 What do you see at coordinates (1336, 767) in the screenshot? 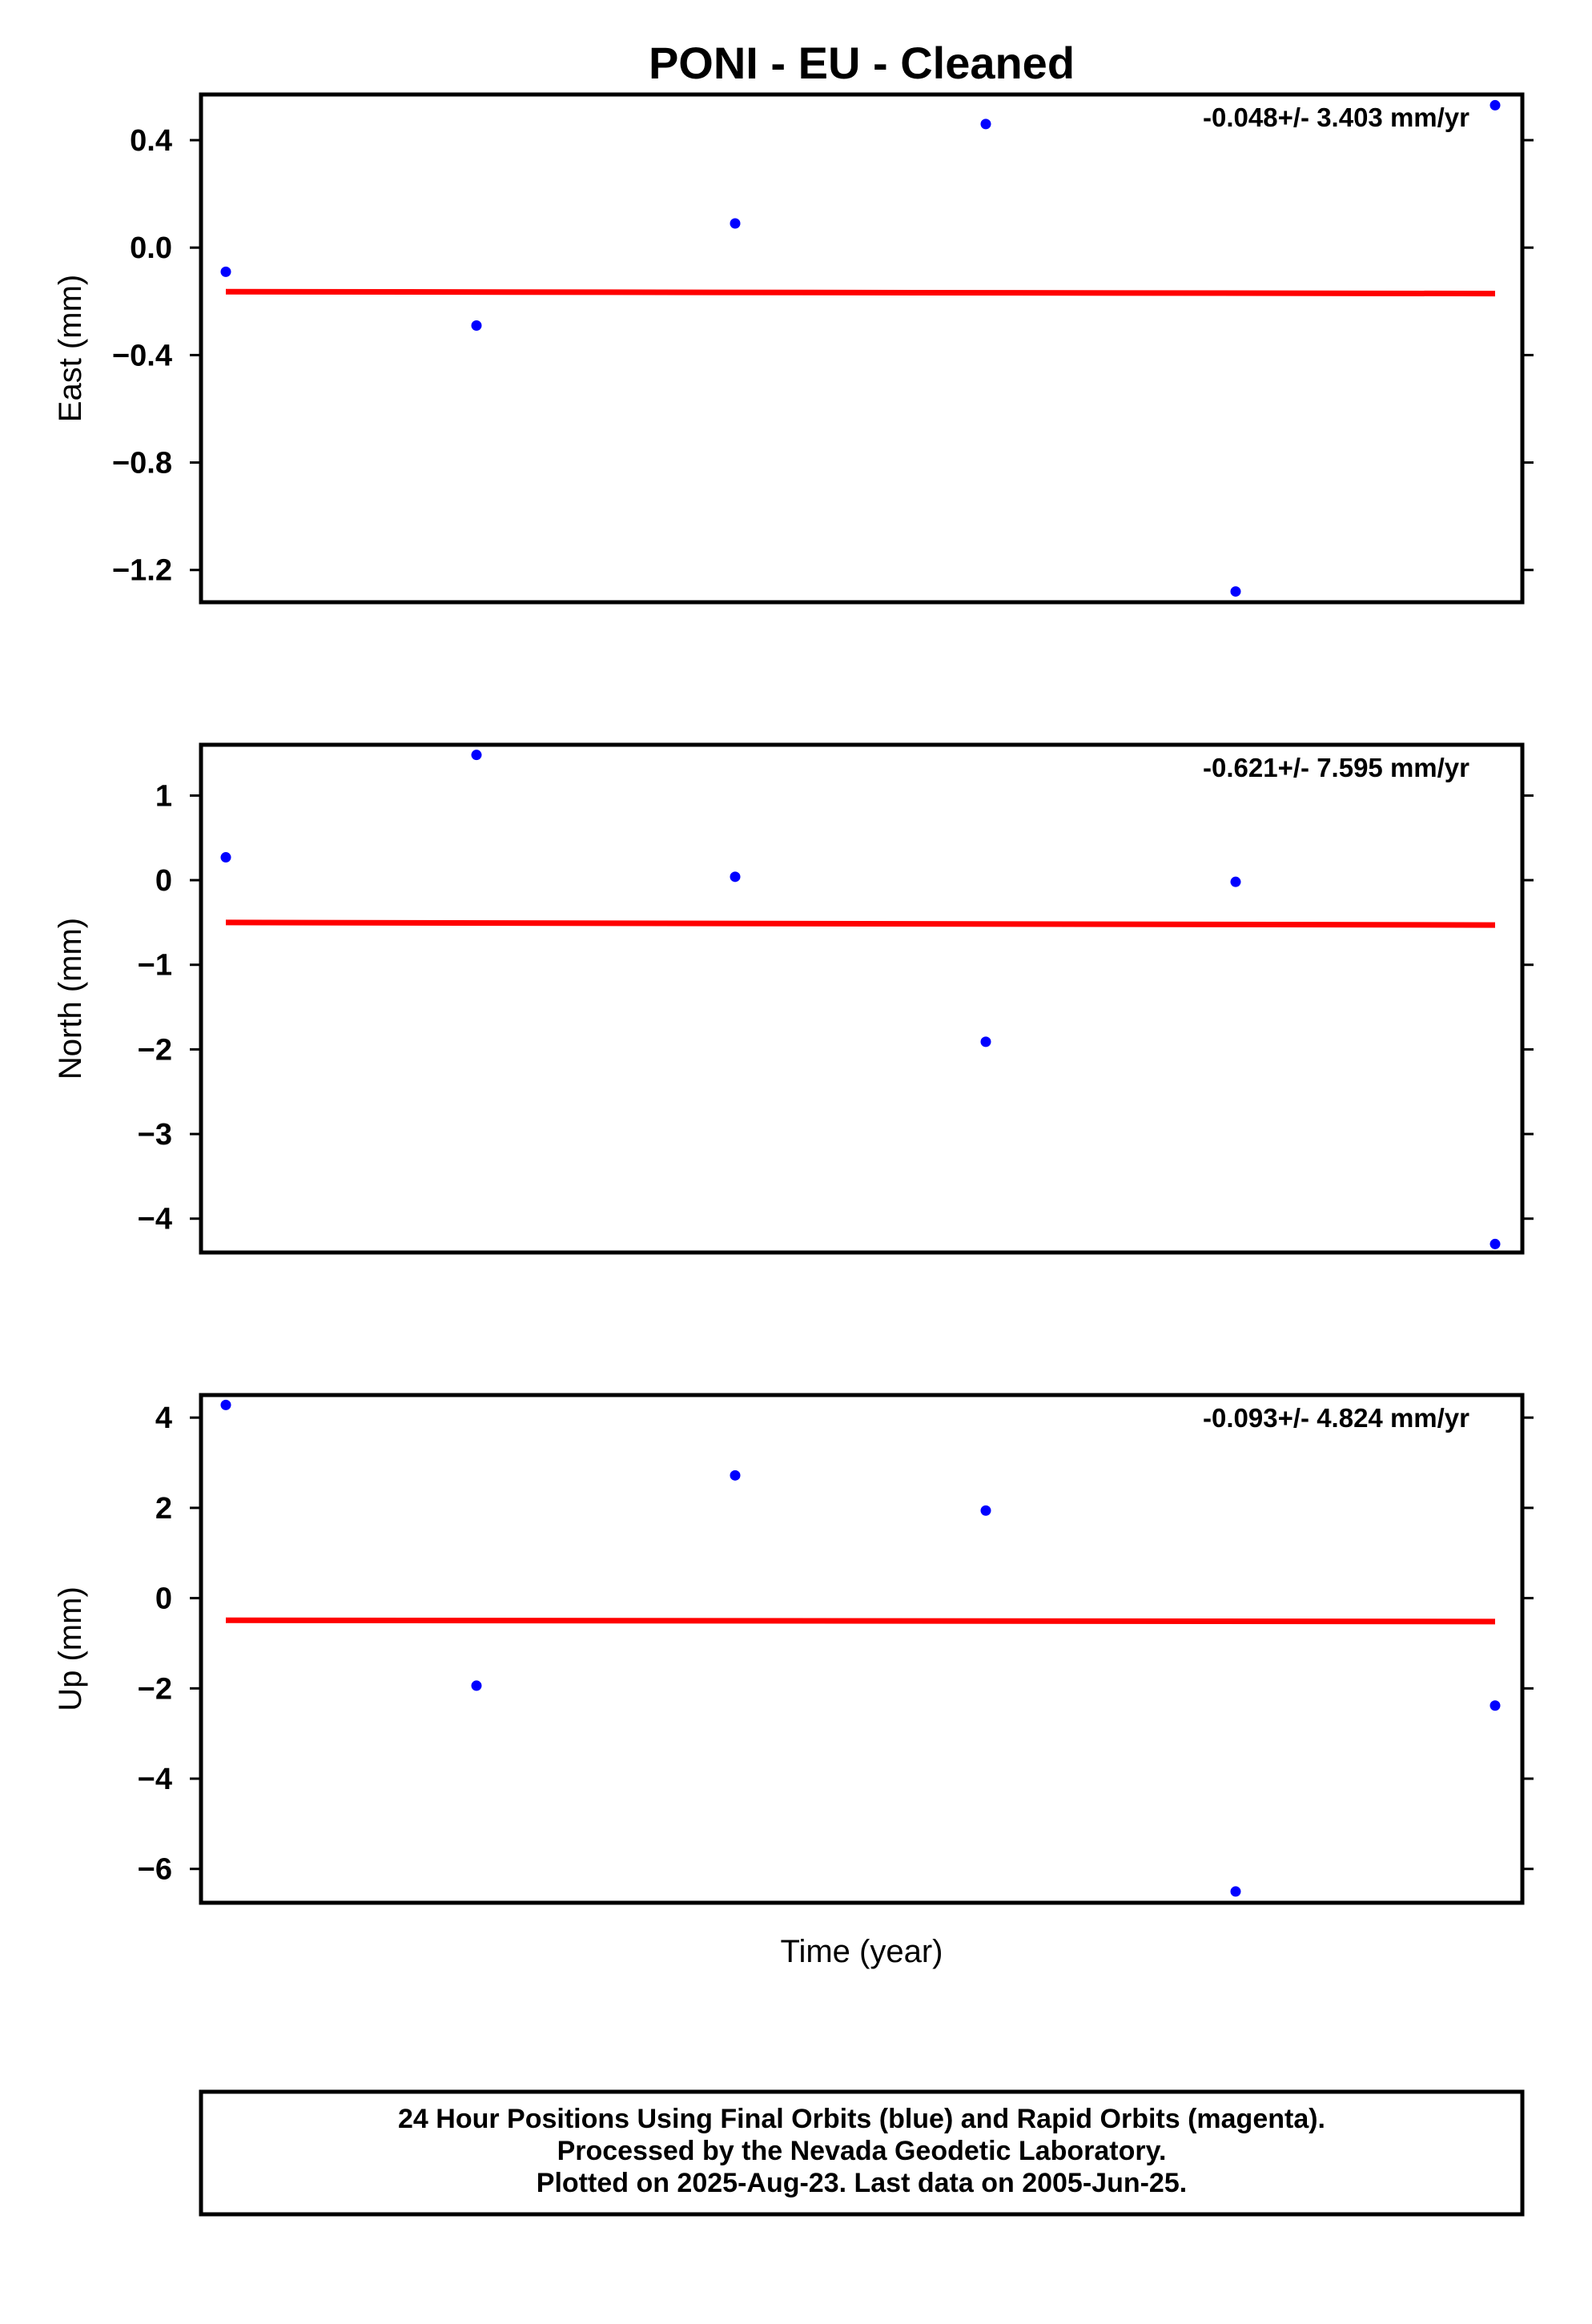
I see `north-rate-label: -0.621+/- 7.595 mm/yr` at bounding box center [1336, 767].